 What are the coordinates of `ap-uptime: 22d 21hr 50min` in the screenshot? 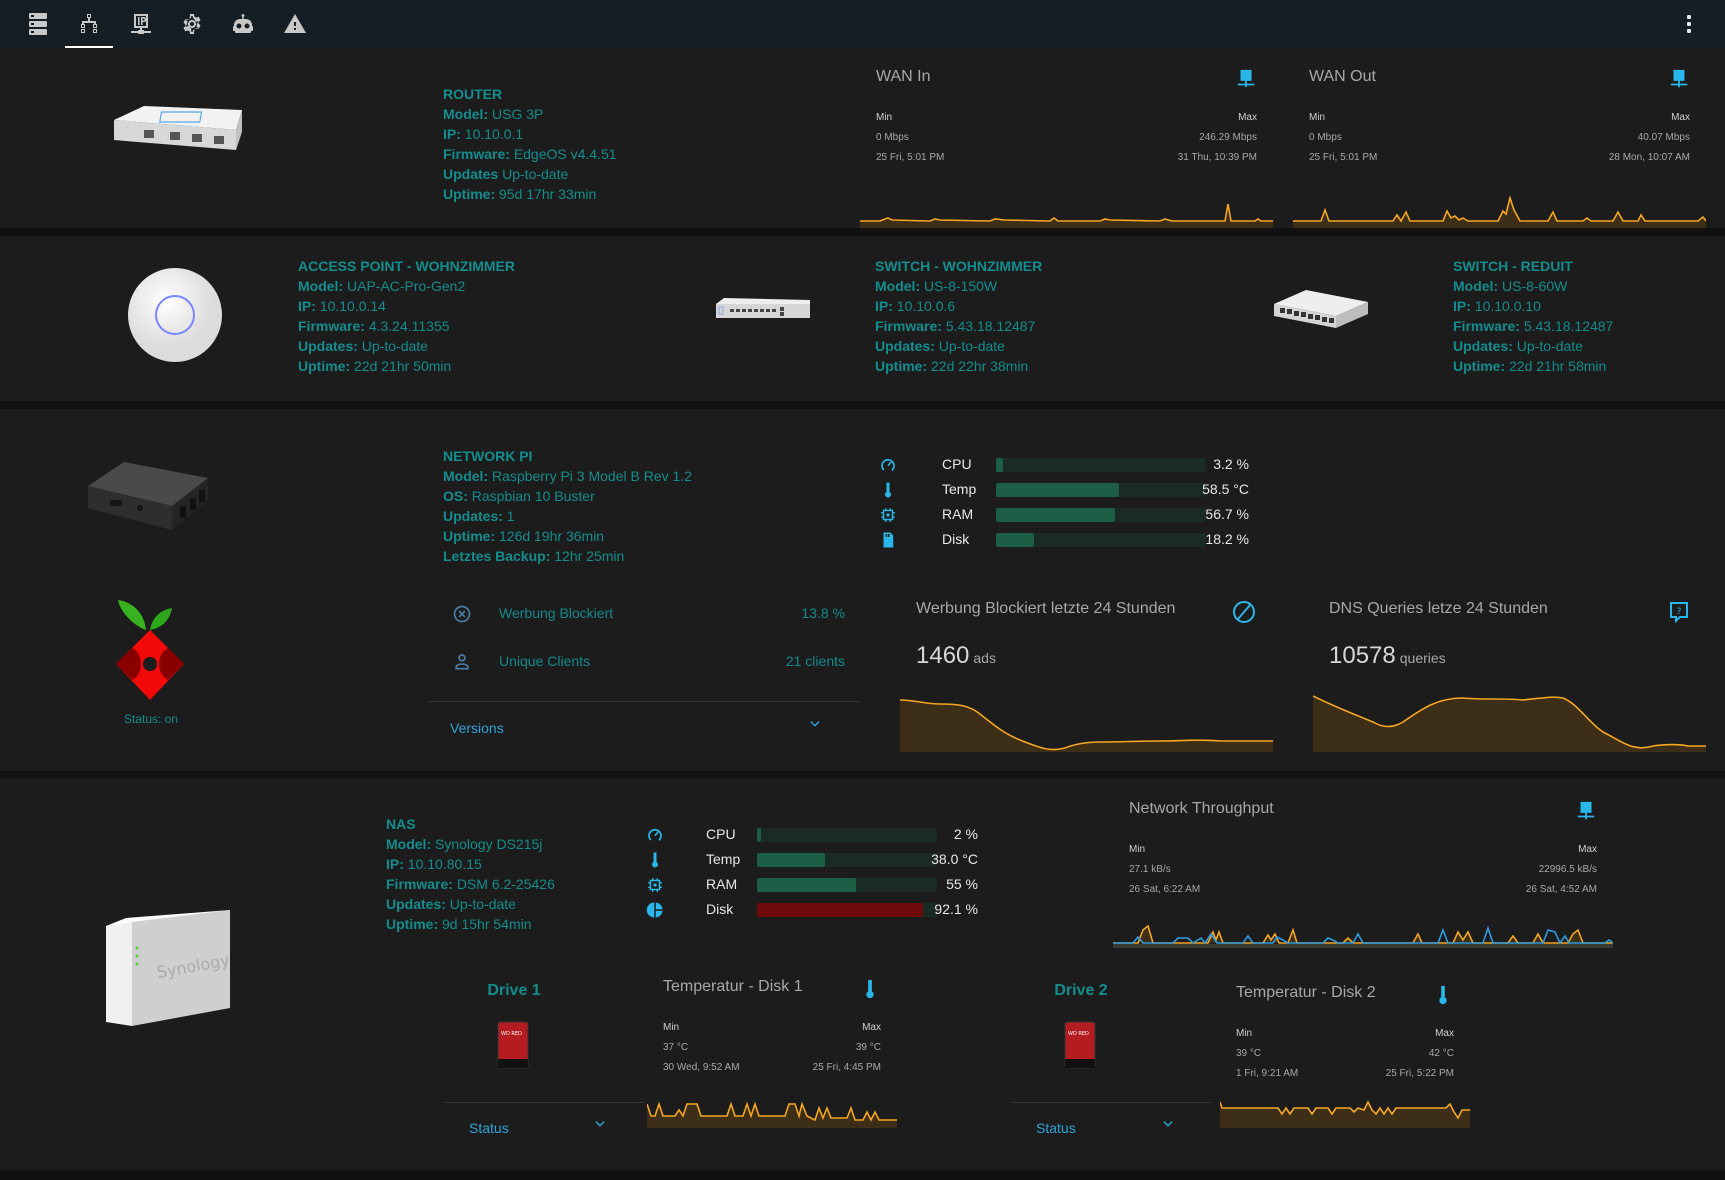 It's located at (403, 366).